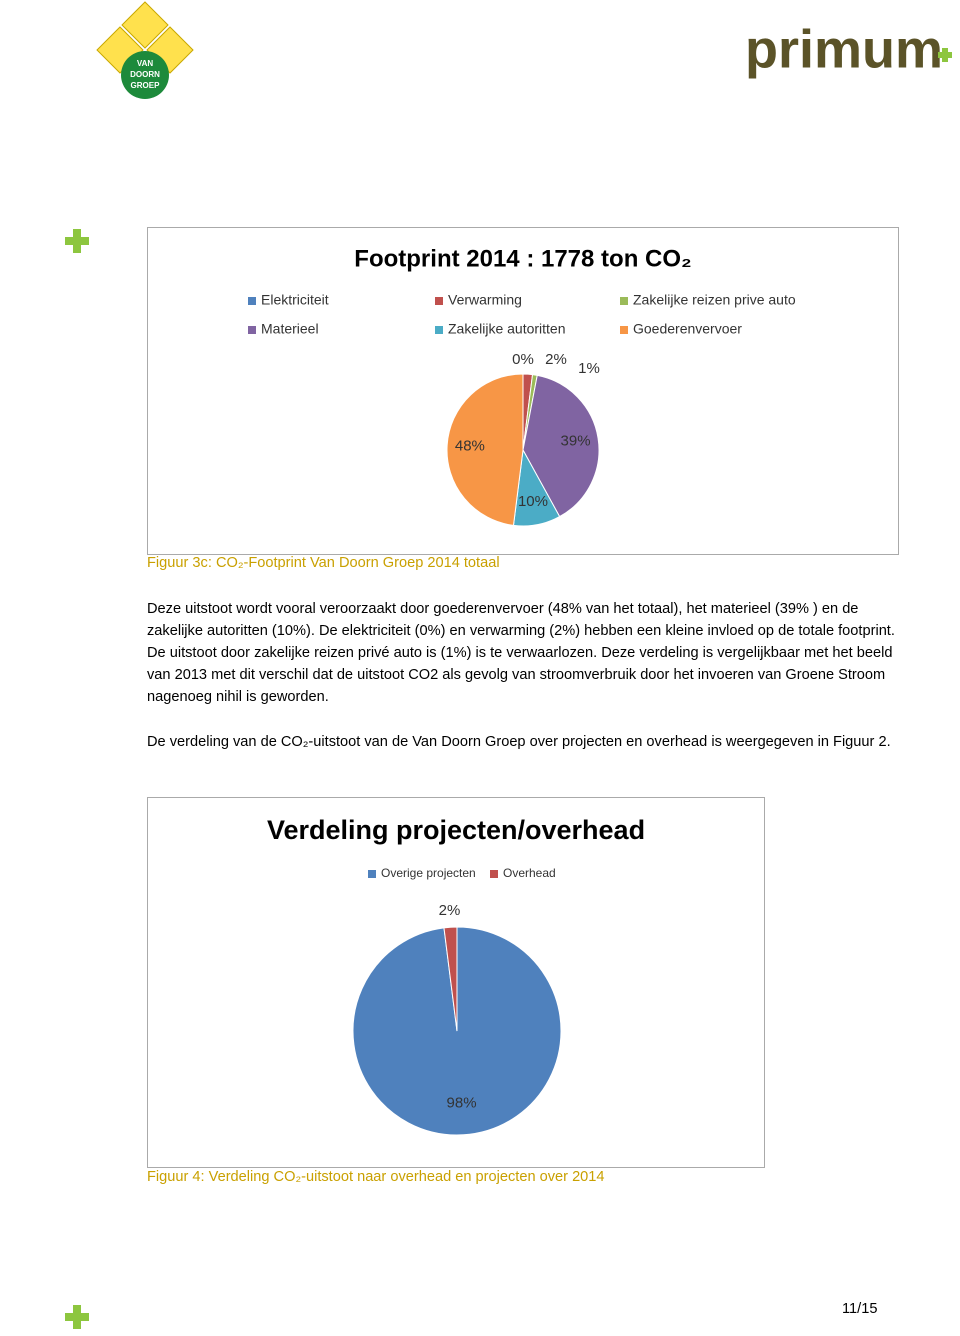 This screenshot has height=1336, width=960. I want to click on page-number: 11/15, so click(860, 1309).